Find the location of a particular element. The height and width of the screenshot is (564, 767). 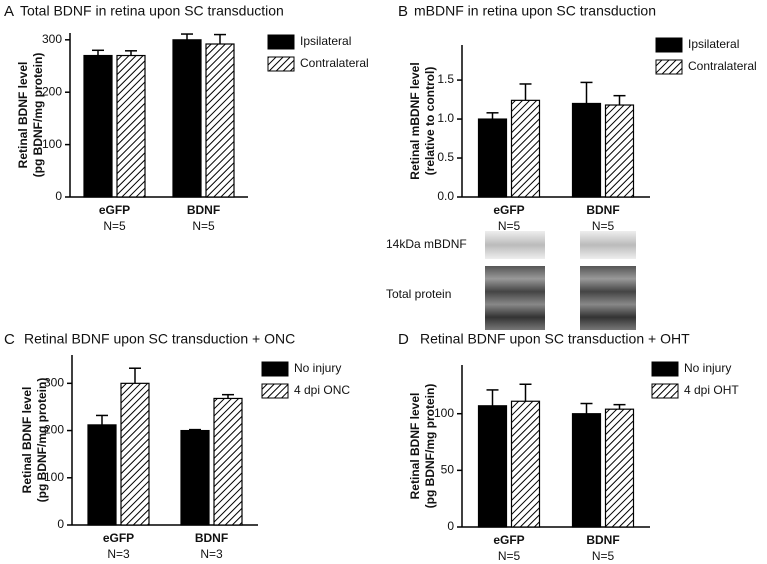

western-blot is located at coordinates (560, 280).